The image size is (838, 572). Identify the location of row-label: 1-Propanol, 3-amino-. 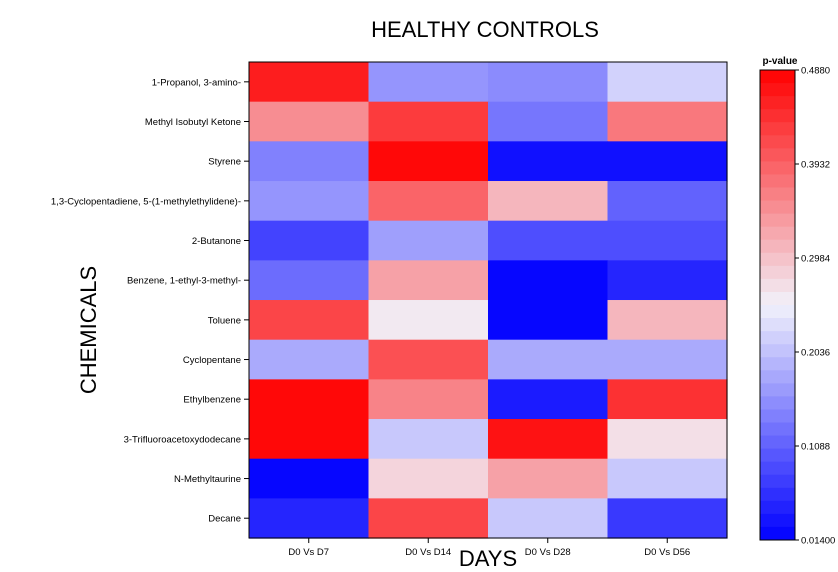
(196, 82).